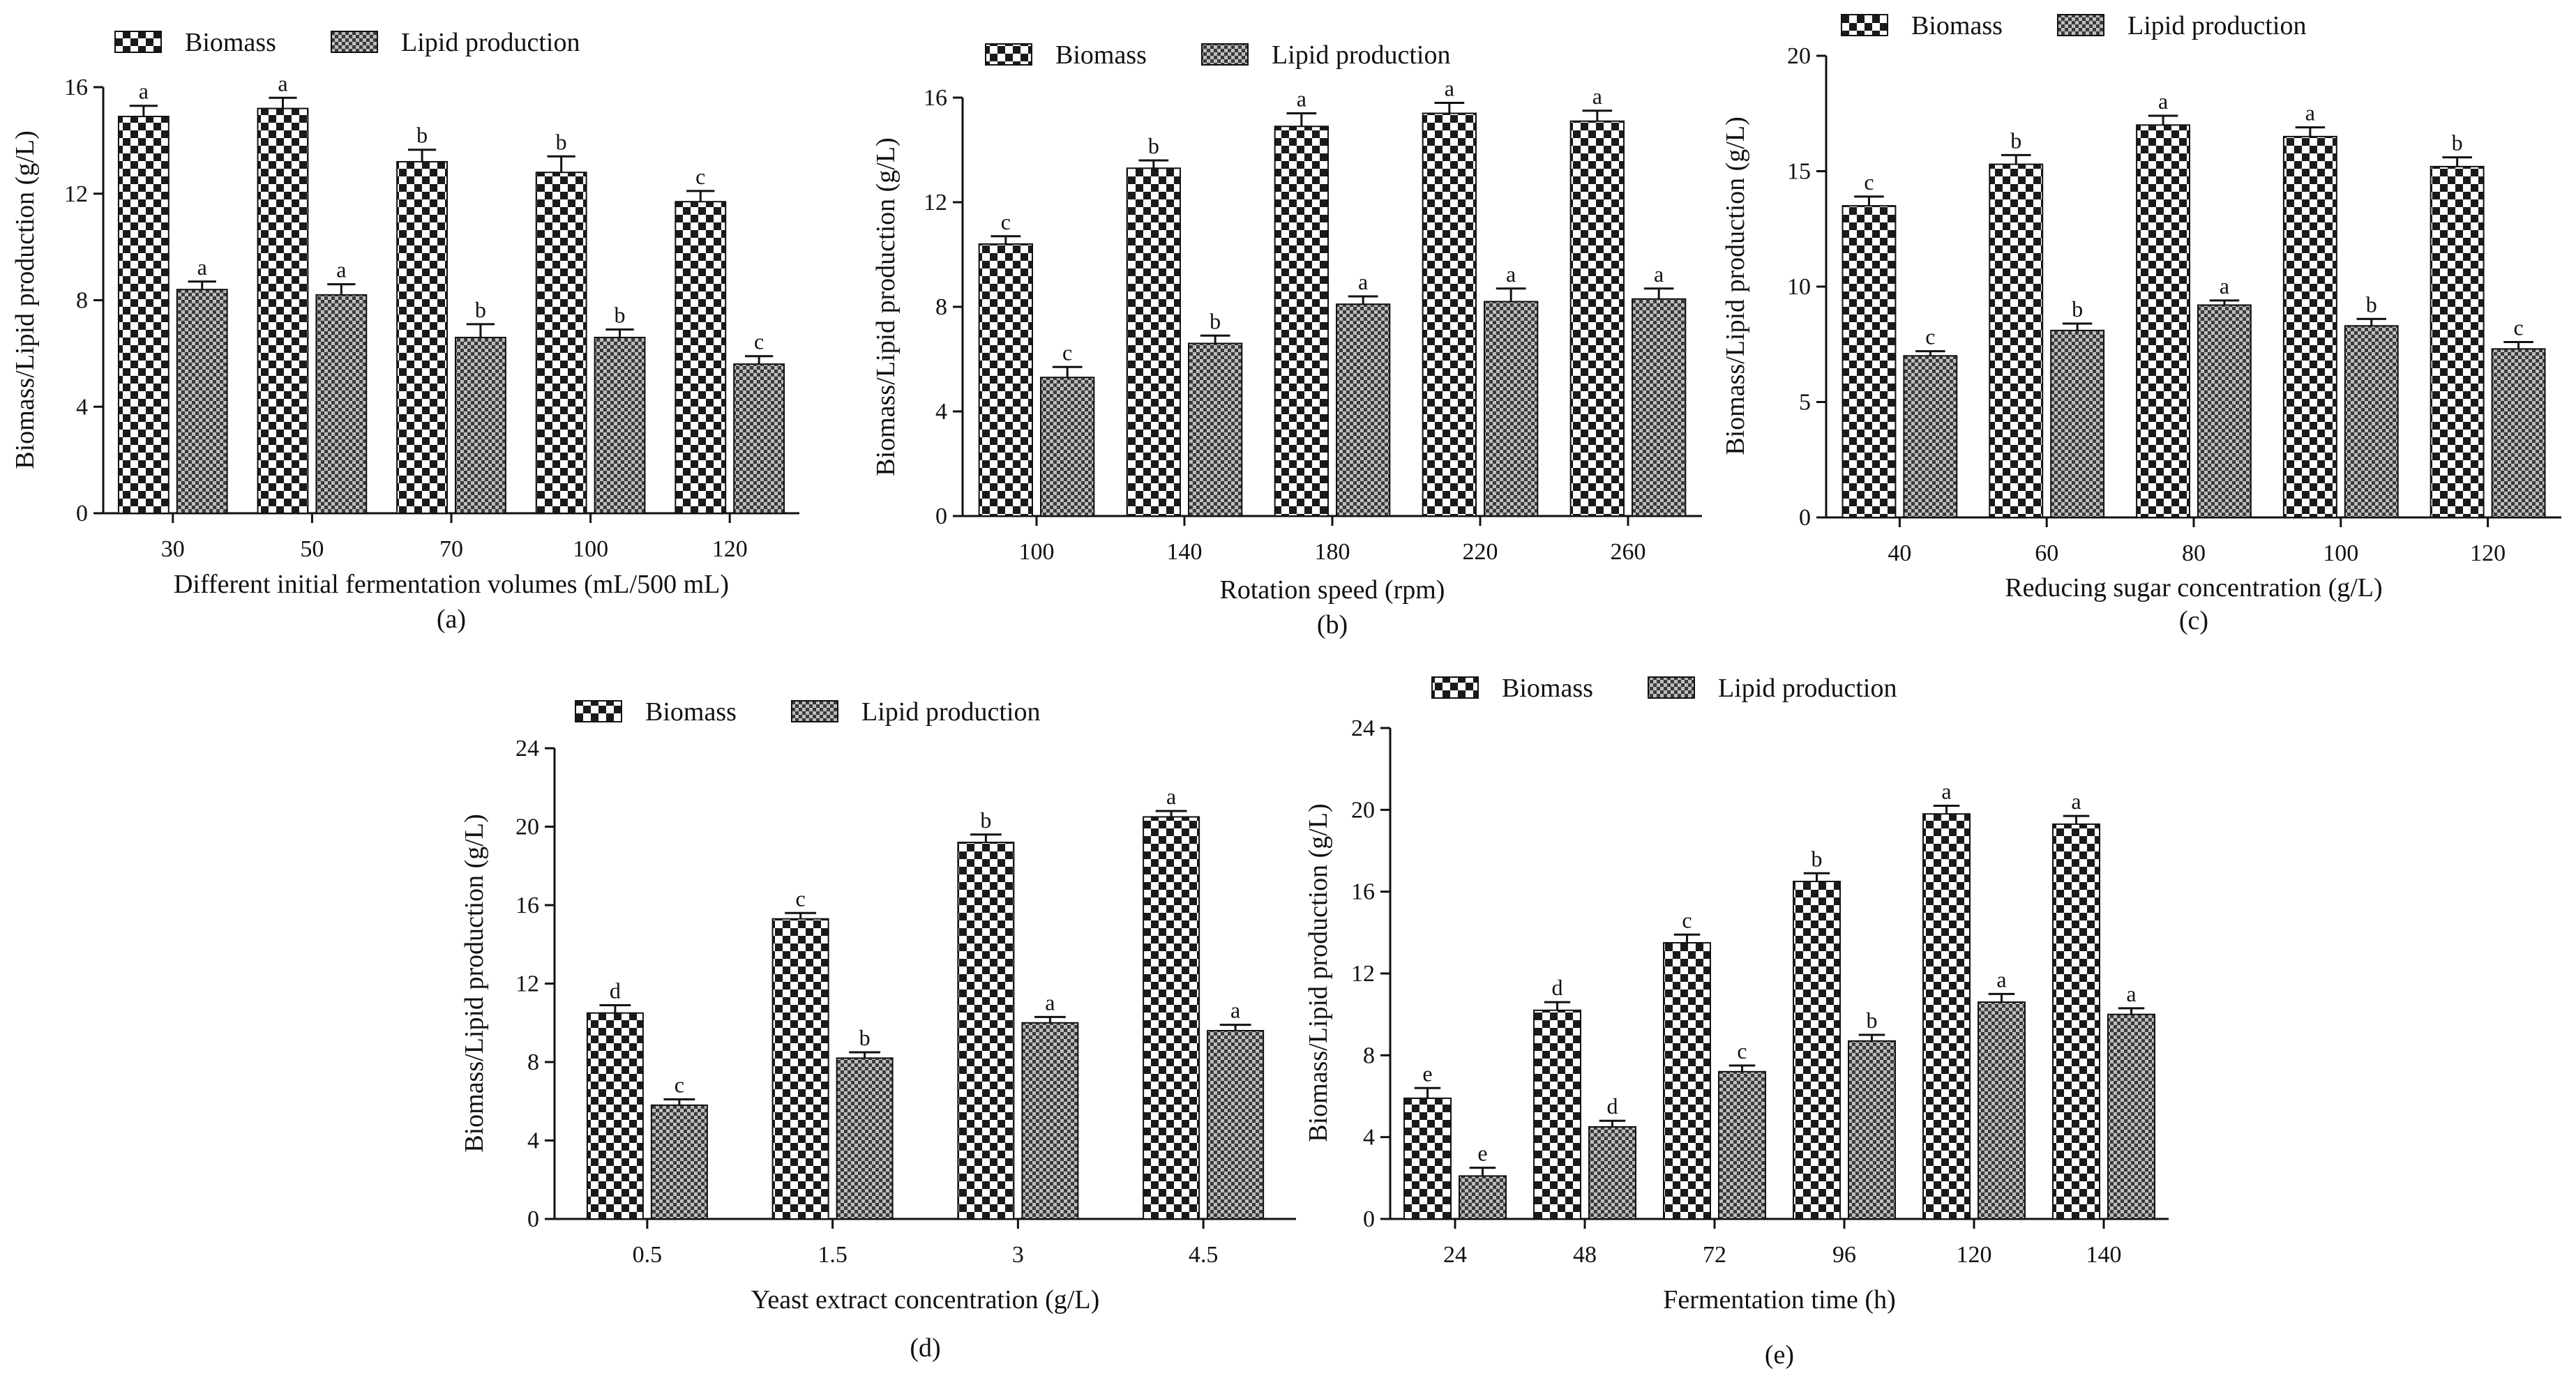  What do you see at coordinates (1332, 624) in the screenshot?
I see `panel-label: (b)` at bounding box center [1332, 624].